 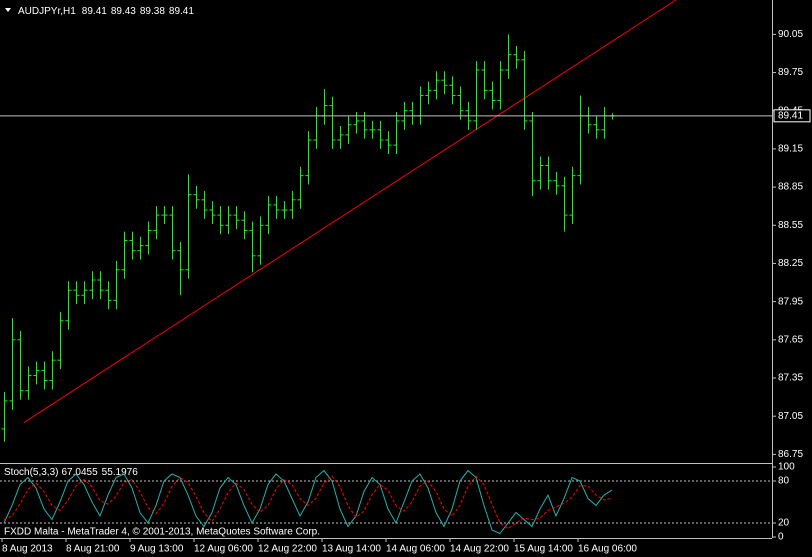 What do you see at coordinates (79, 472) in the screenshot?
I see `main-value: 67.0455` at bounding box center [79, 472].